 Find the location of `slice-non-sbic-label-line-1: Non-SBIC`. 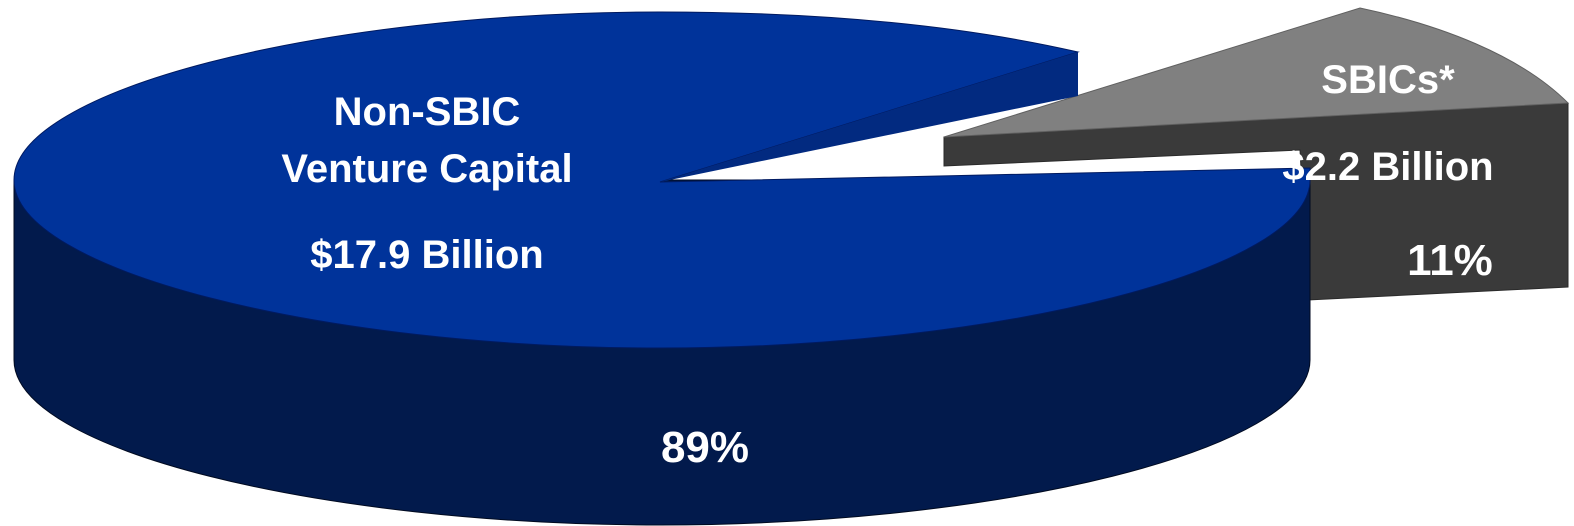

slice-non-sbic-label-line-1: Non-SBIC is located at coordinates (427, 112).